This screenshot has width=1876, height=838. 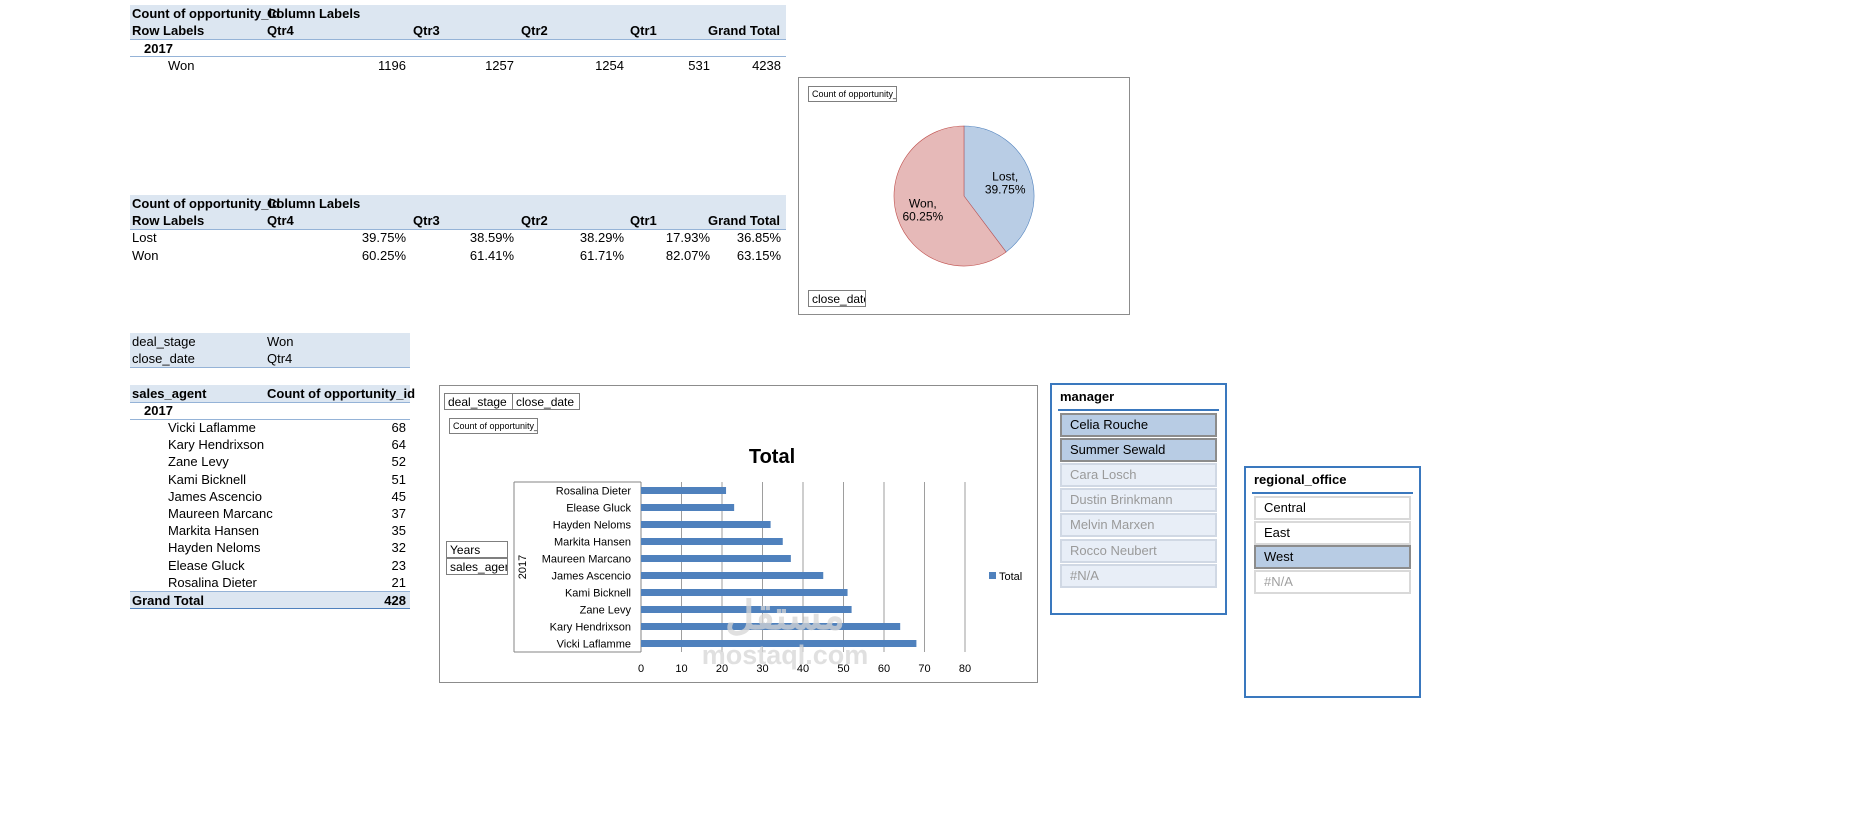 What do you see at coordinates (144, 237) in the screenshot?
I see `row-label-lost: Lost` at bounding box center [144, 237].